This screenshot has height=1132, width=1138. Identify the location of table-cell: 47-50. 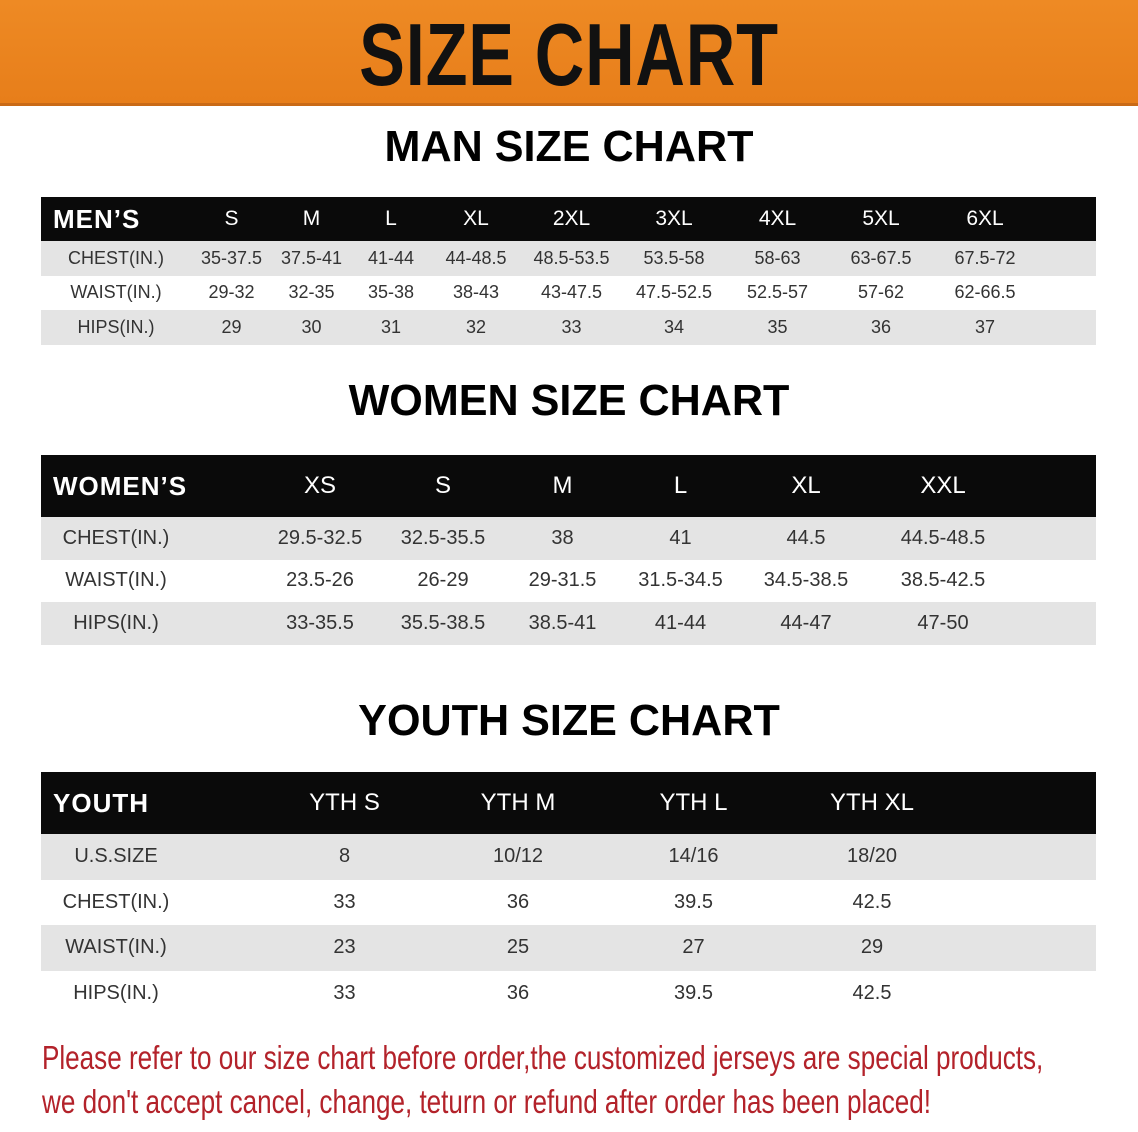
(943, 622).